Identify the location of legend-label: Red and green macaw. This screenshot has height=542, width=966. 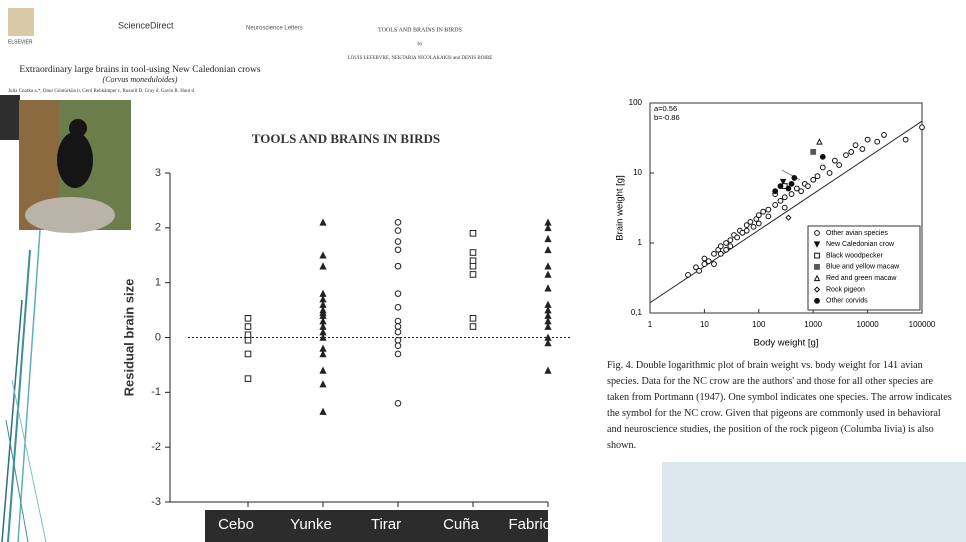
(861, 278).